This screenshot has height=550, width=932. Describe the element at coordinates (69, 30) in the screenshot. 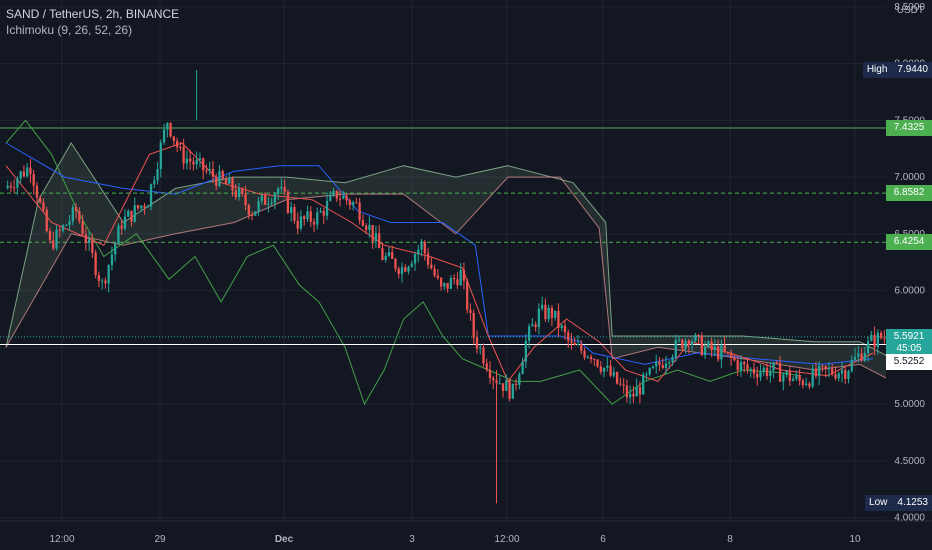

I see `indicator-label: Ichimoku (9, 26, 52, 26)` at that location.